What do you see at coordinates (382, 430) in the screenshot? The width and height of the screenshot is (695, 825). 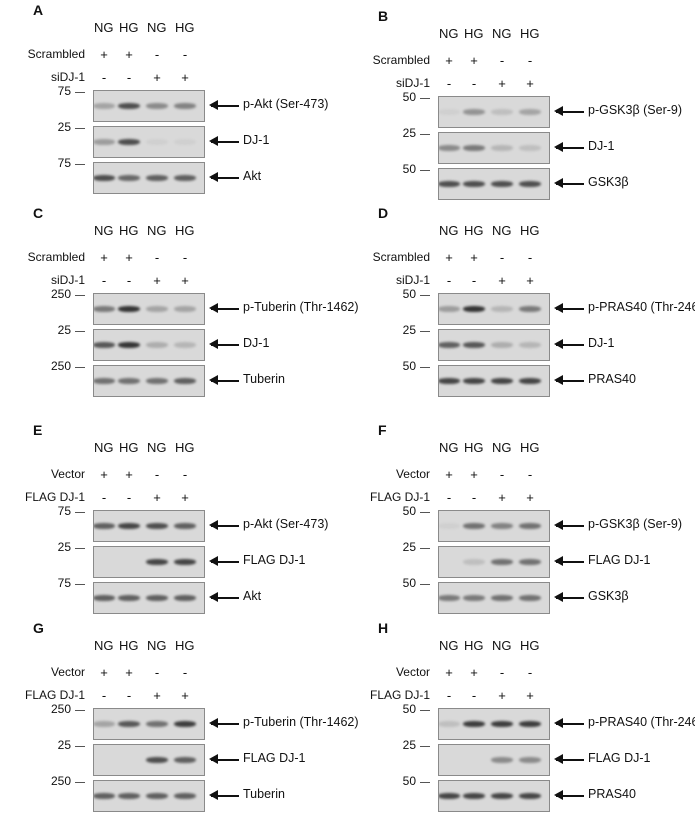 I see `panel-letter: F` at bounding box center [382, 430].